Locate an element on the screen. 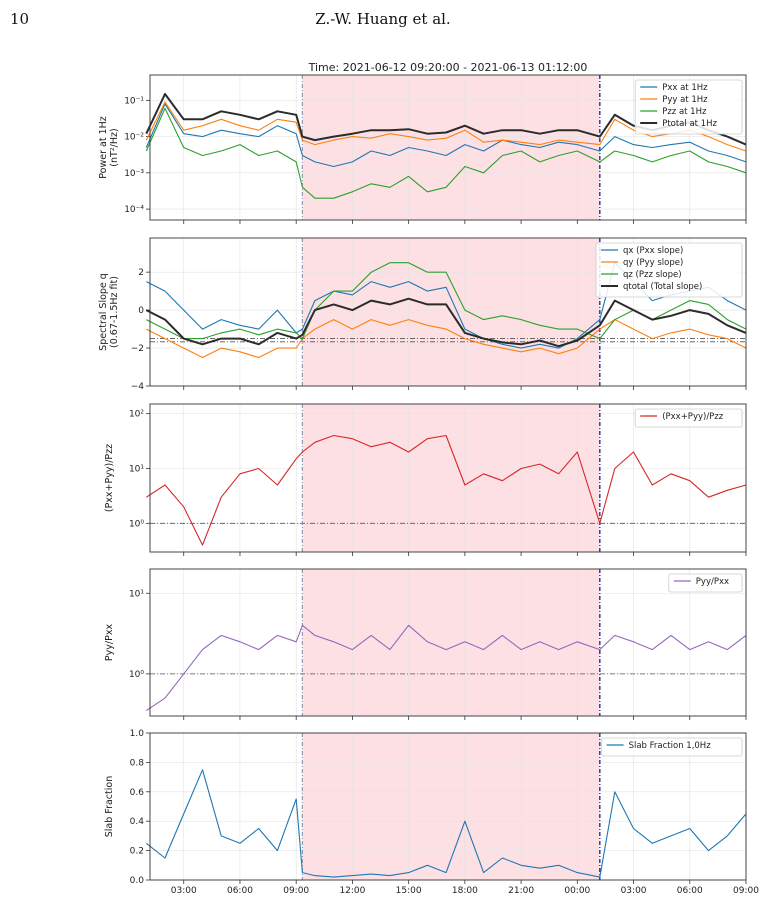 This screenshot has height=897, width=766. y-tick-label: 10⁻⁴ is located at coordinates (134, 210).